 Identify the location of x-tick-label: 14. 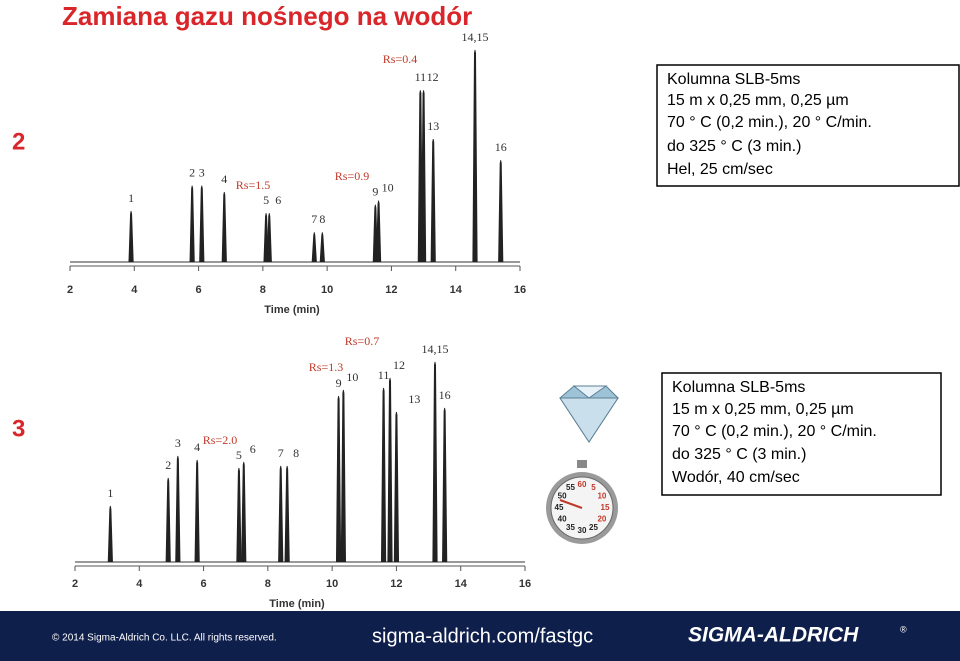
(456, 290).